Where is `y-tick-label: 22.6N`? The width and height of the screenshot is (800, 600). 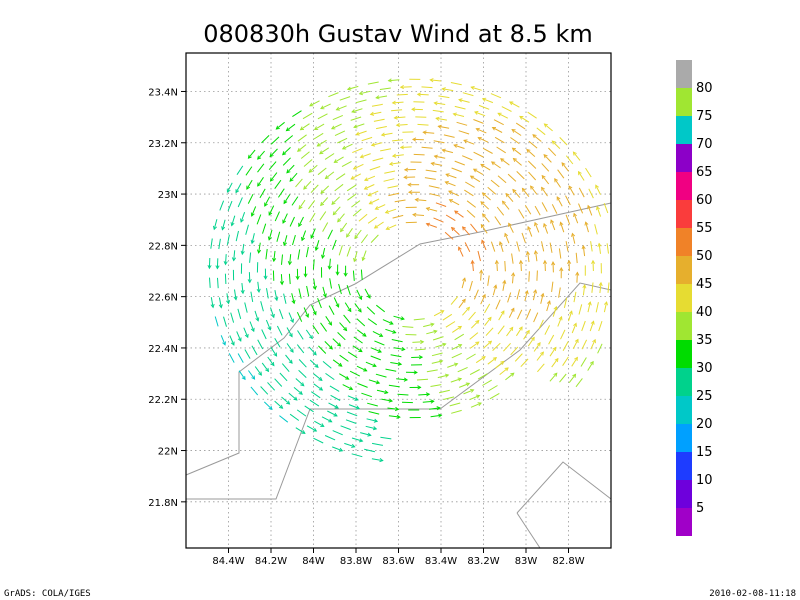
y-tick-label: 22.6N is located at coordinates (163, 298).